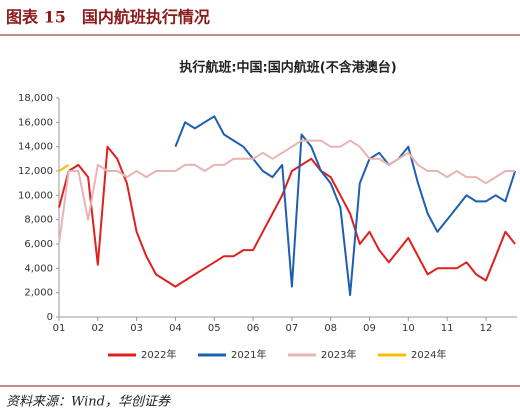  What do you see at coordinates (35, 147) in the screenshot?
I see `y-tick-label: 14,000` at bounding box center [35, 147].